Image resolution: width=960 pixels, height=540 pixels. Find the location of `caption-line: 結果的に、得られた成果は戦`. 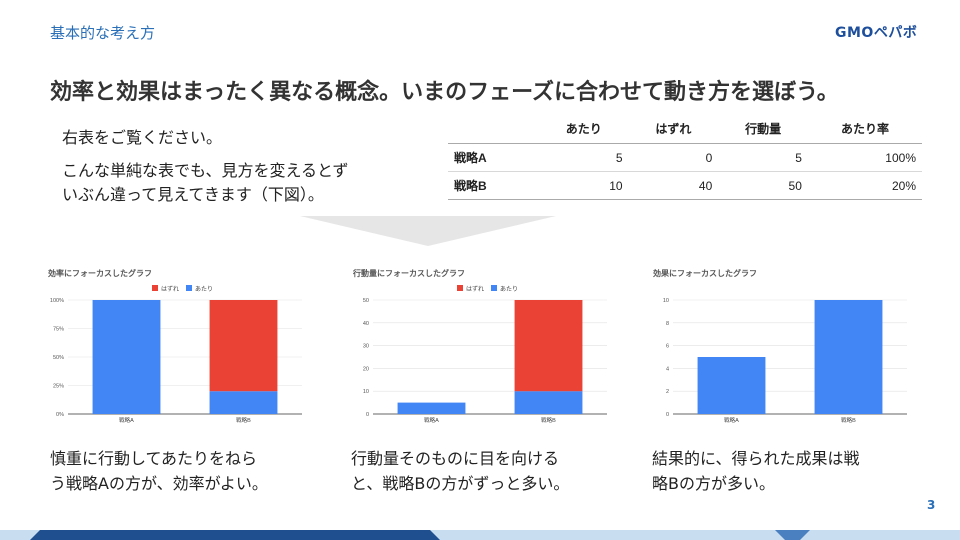

caption-line: 結果的に、得られた成果は戦 is located at coordinates (756, 458).